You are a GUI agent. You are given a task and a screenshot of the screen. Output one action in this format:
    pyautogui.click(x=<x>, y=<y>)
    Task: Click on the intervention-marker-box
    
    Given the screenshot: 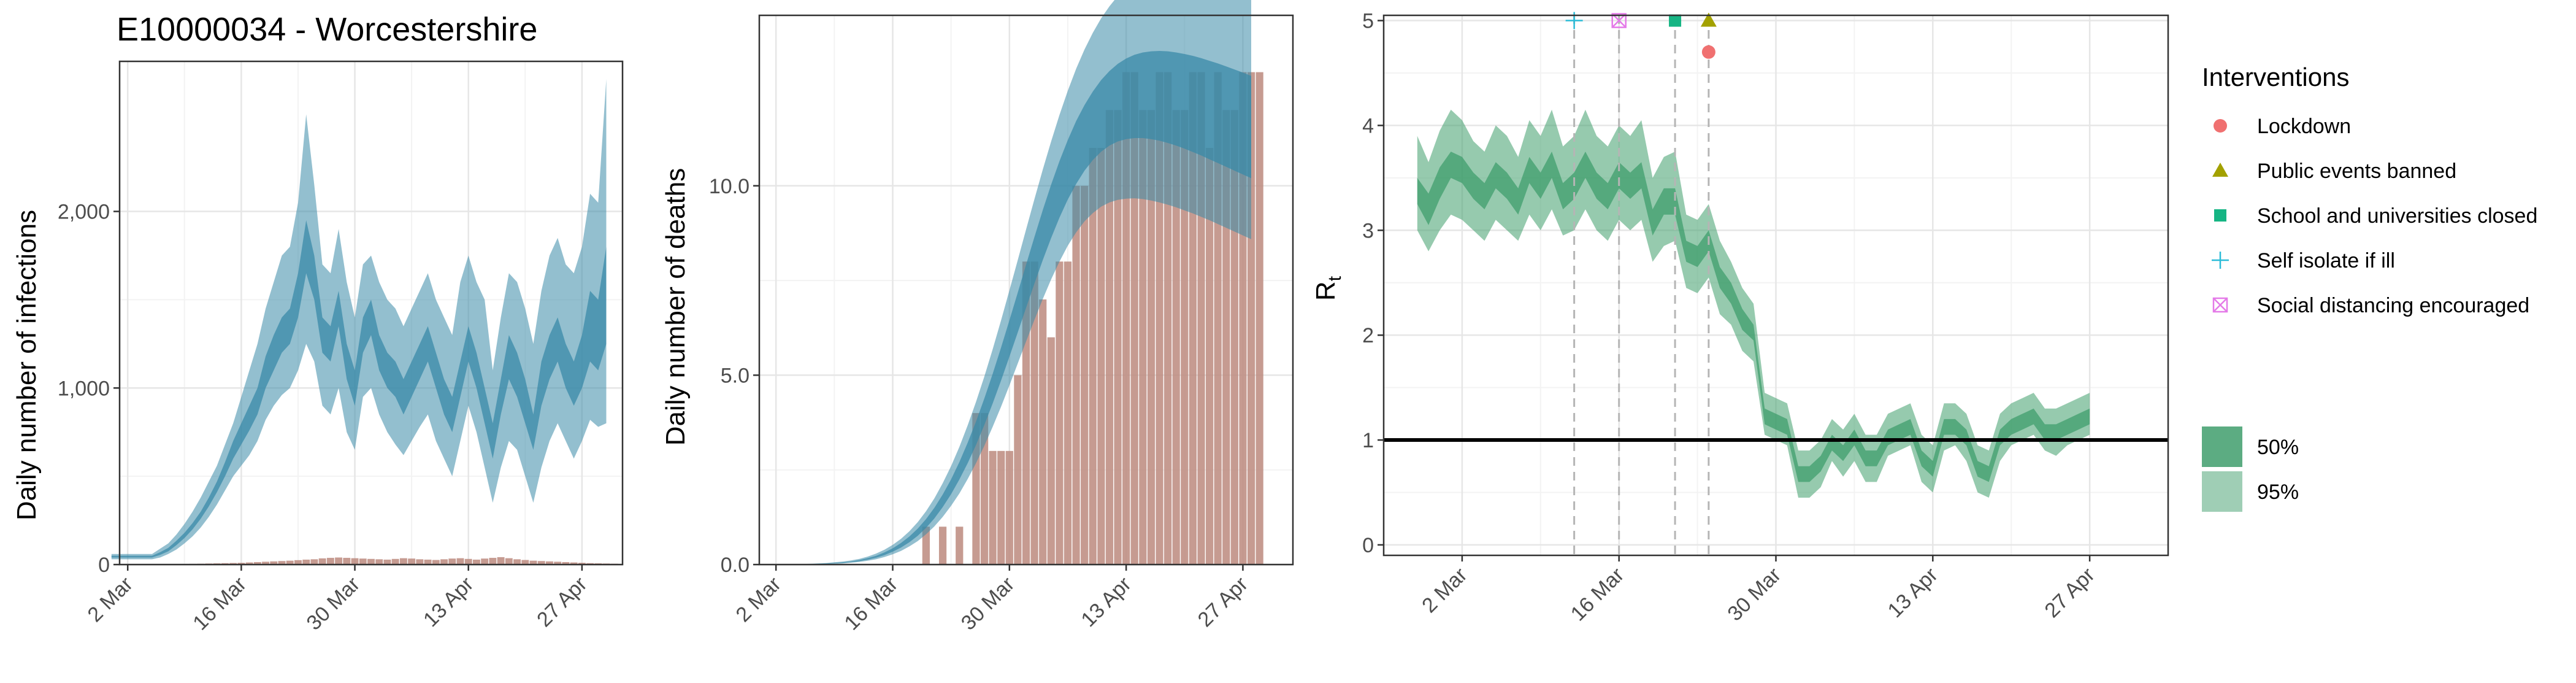 What is the action you would take?
    pyautogui.click(x=1619, y=20)
    